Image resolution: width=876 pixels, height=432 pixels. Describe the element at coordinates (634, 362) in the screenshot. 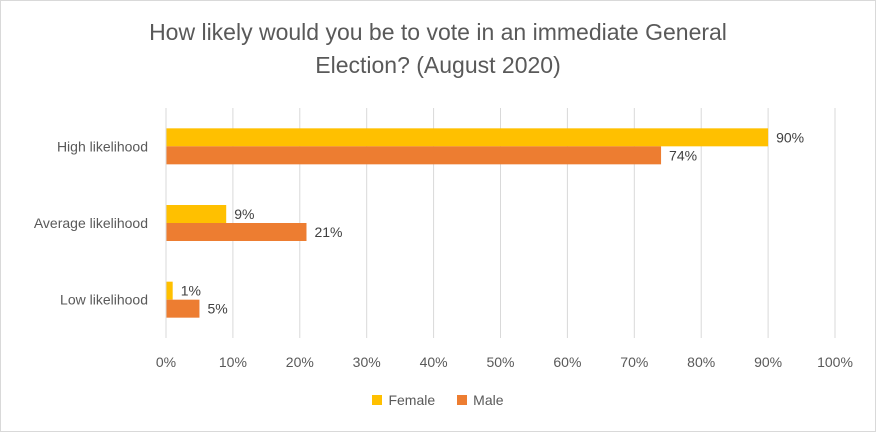

I see `x-tick-label: 70%` at that location.